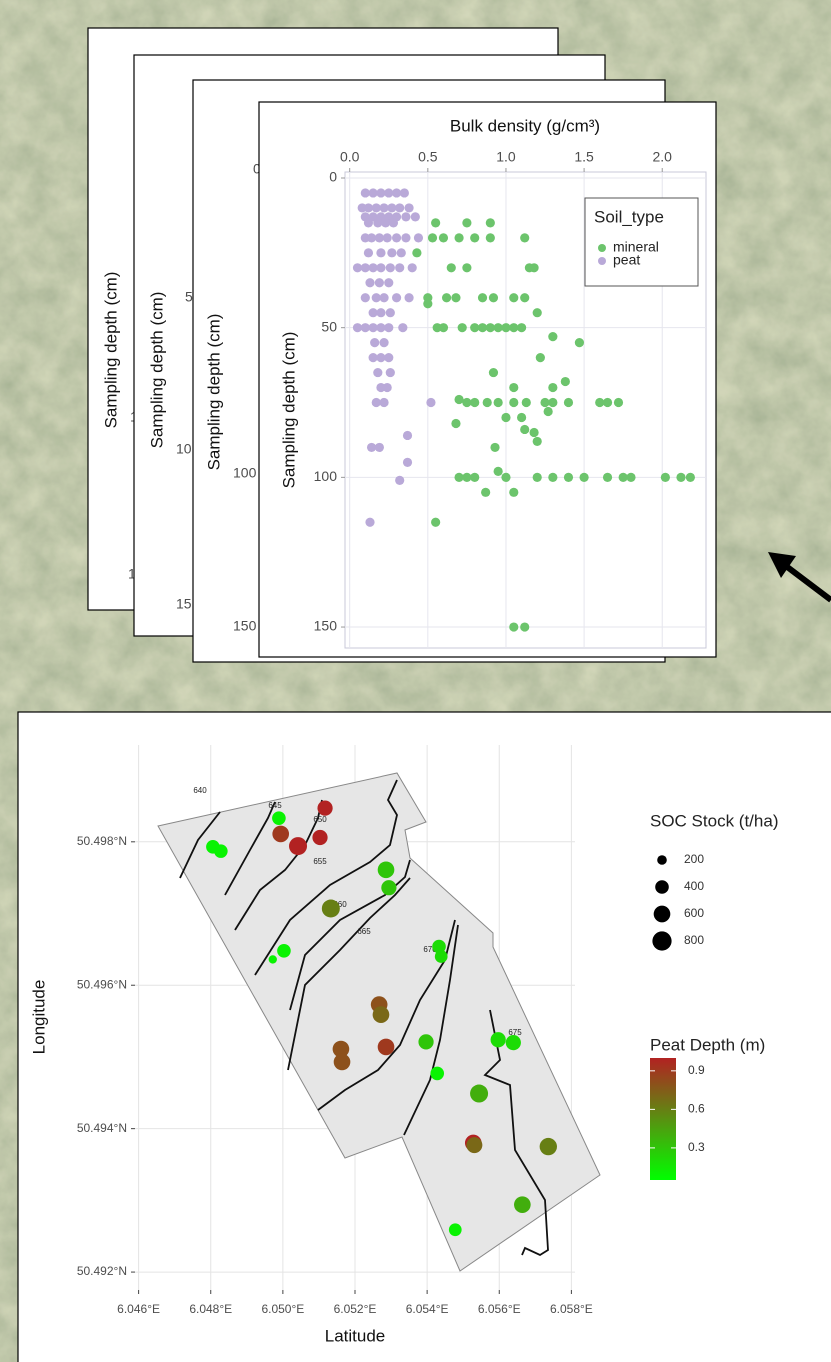  What do you see at coordinates (102, 984) in the screenshot?
I see `y-tick-label: 50.496°N` at bounding box center [102, 984].